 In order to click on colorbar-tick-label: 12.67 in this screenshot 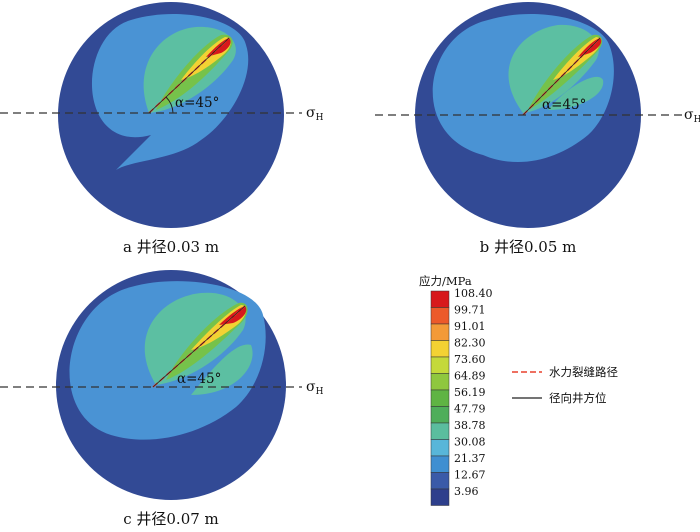, I will do `click(470, 475)`.